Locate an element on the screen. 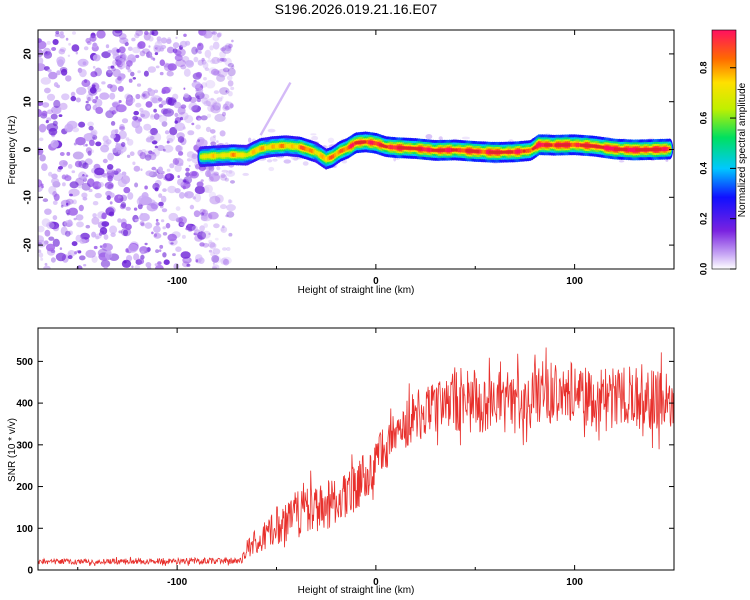 The height and width of the screenshot is (600, 750). spectrogram-xtick-label: -100 is located at coordinates (177, 281).